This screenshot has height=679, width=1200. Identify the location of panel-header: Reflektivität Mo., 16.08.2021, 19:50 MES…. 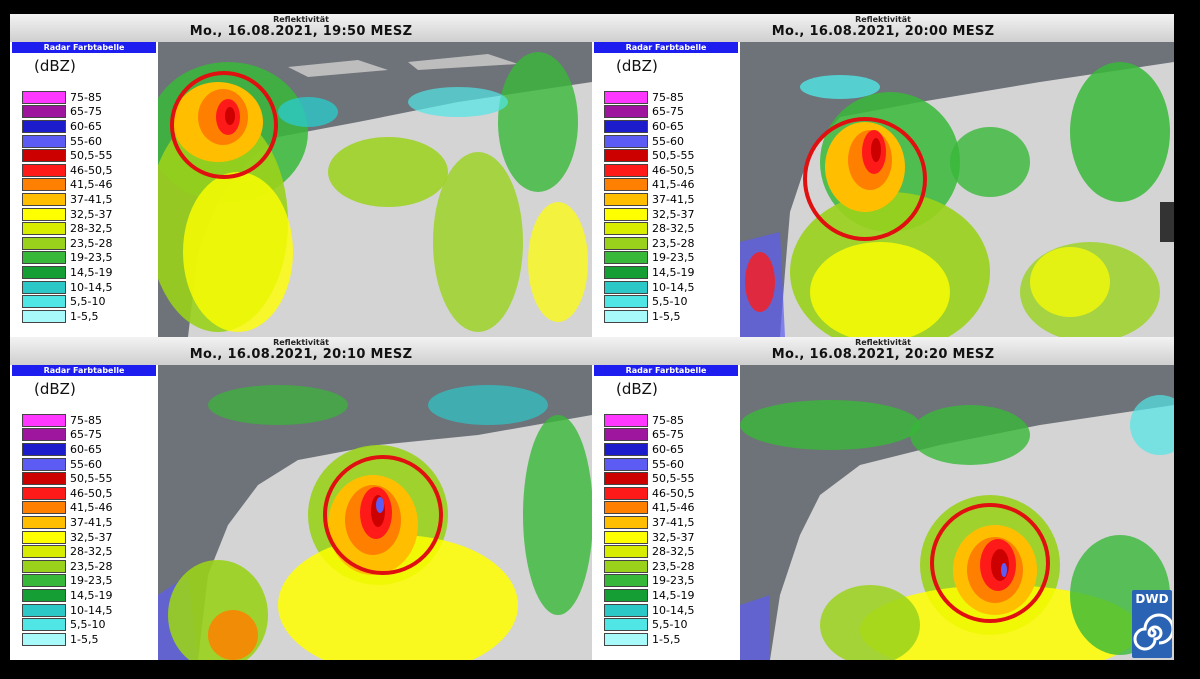
(301, 28).